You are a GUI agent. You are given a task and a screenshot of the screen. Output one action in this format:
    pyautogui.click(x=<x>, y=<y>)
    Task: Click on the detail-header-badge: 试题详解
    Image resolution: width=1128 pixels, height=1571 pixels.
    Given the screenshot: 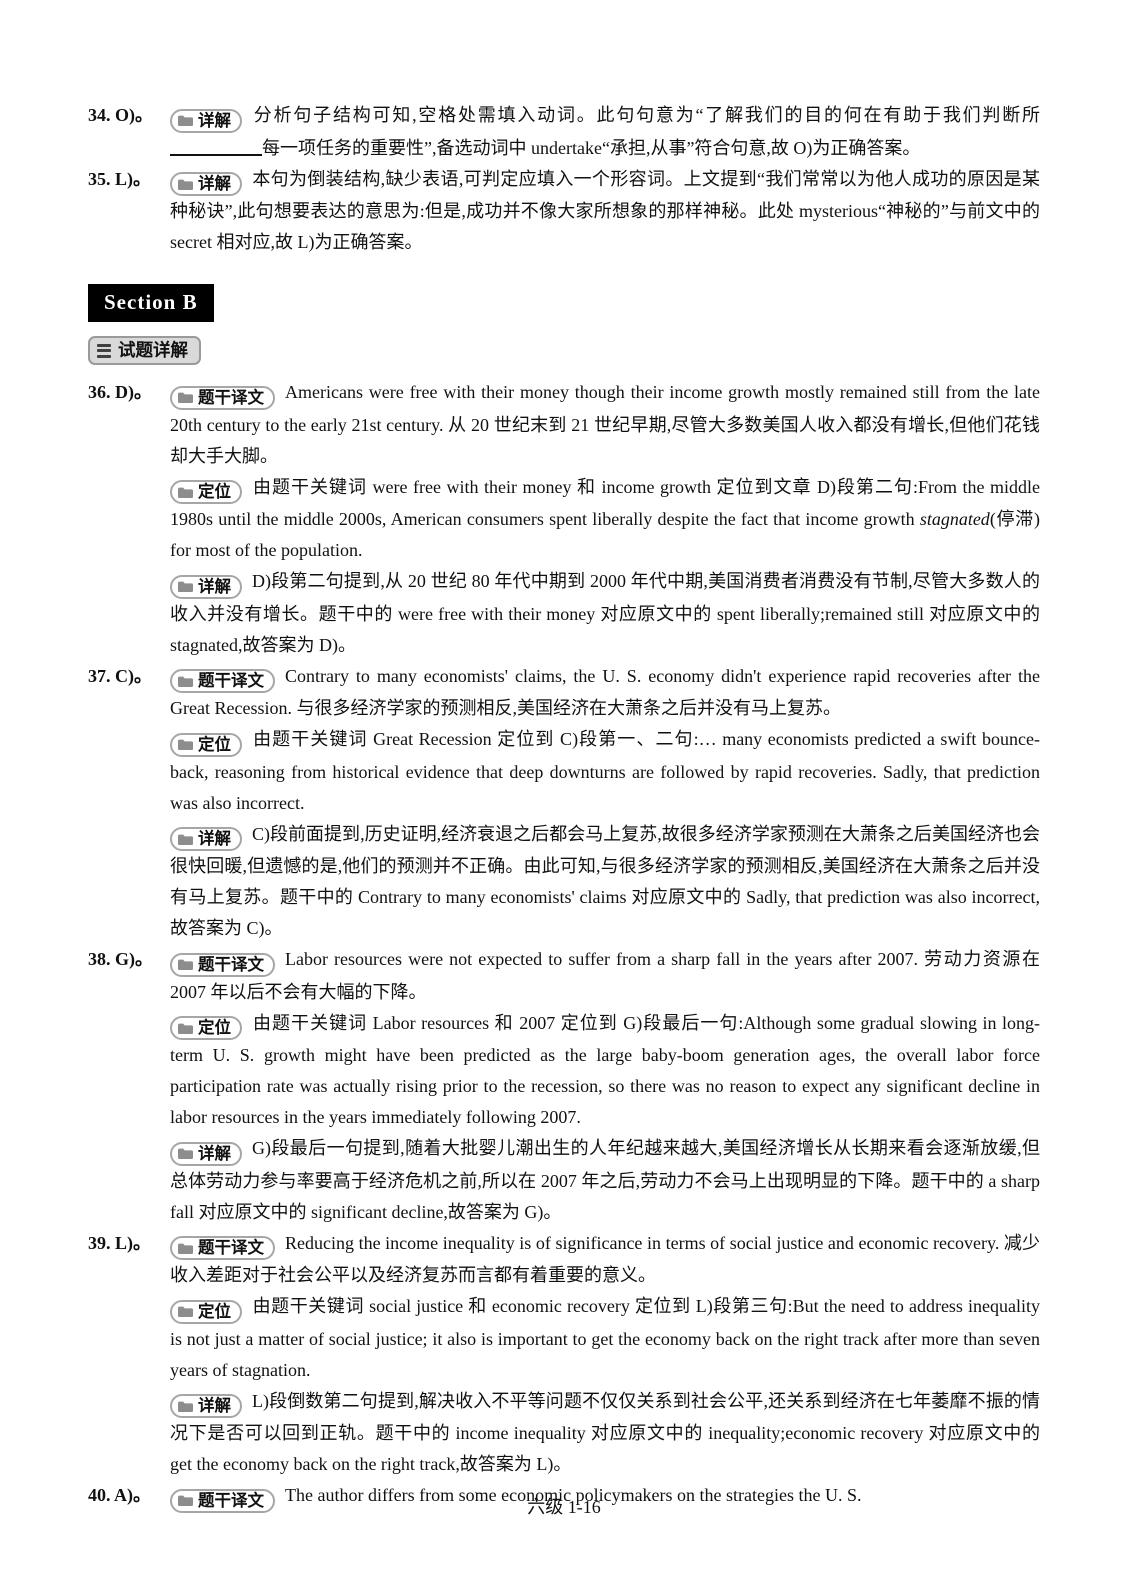 What is the action you would take?
    pyautogui.click(x=144, y=350)
    